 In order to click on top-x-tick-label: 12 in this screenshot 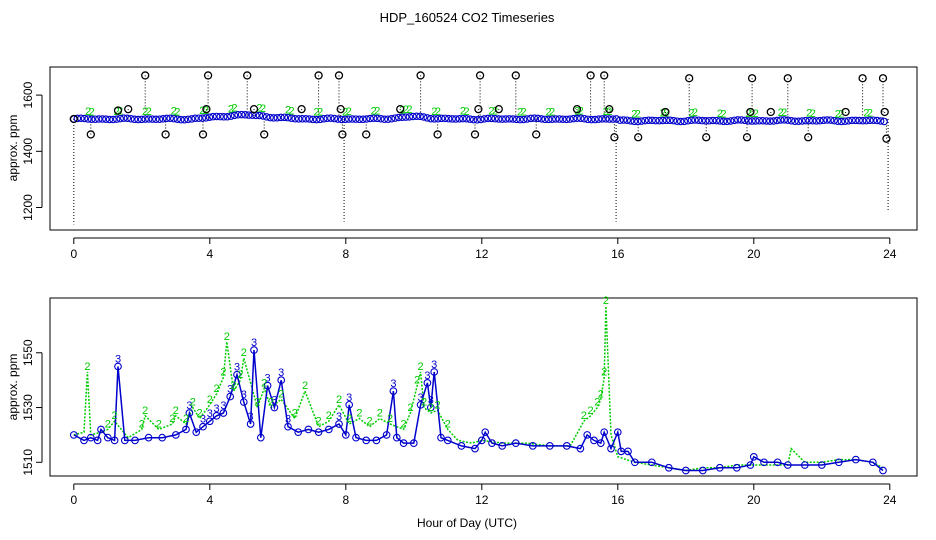, I will do `click(482, 254)`.